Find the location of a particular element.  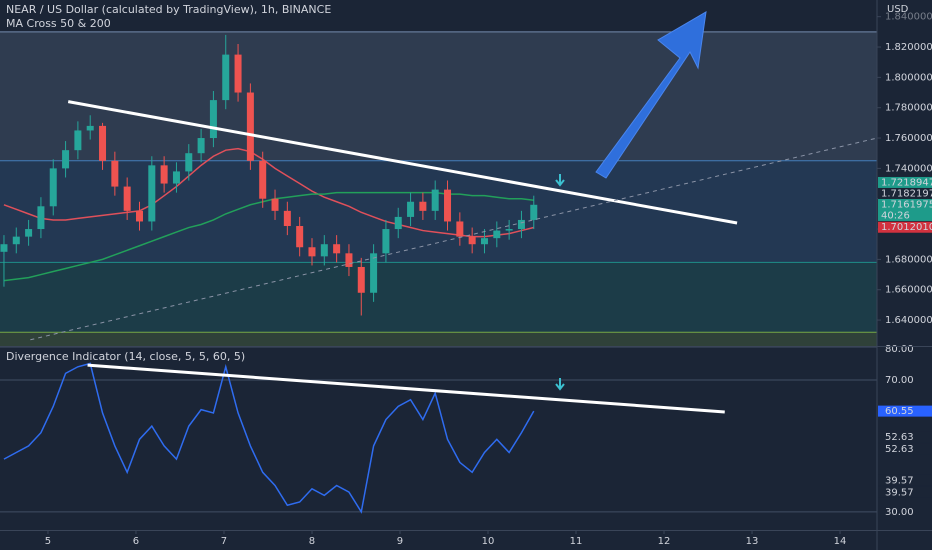

x-tick-label: 5 is located at coordinates (48, 541).